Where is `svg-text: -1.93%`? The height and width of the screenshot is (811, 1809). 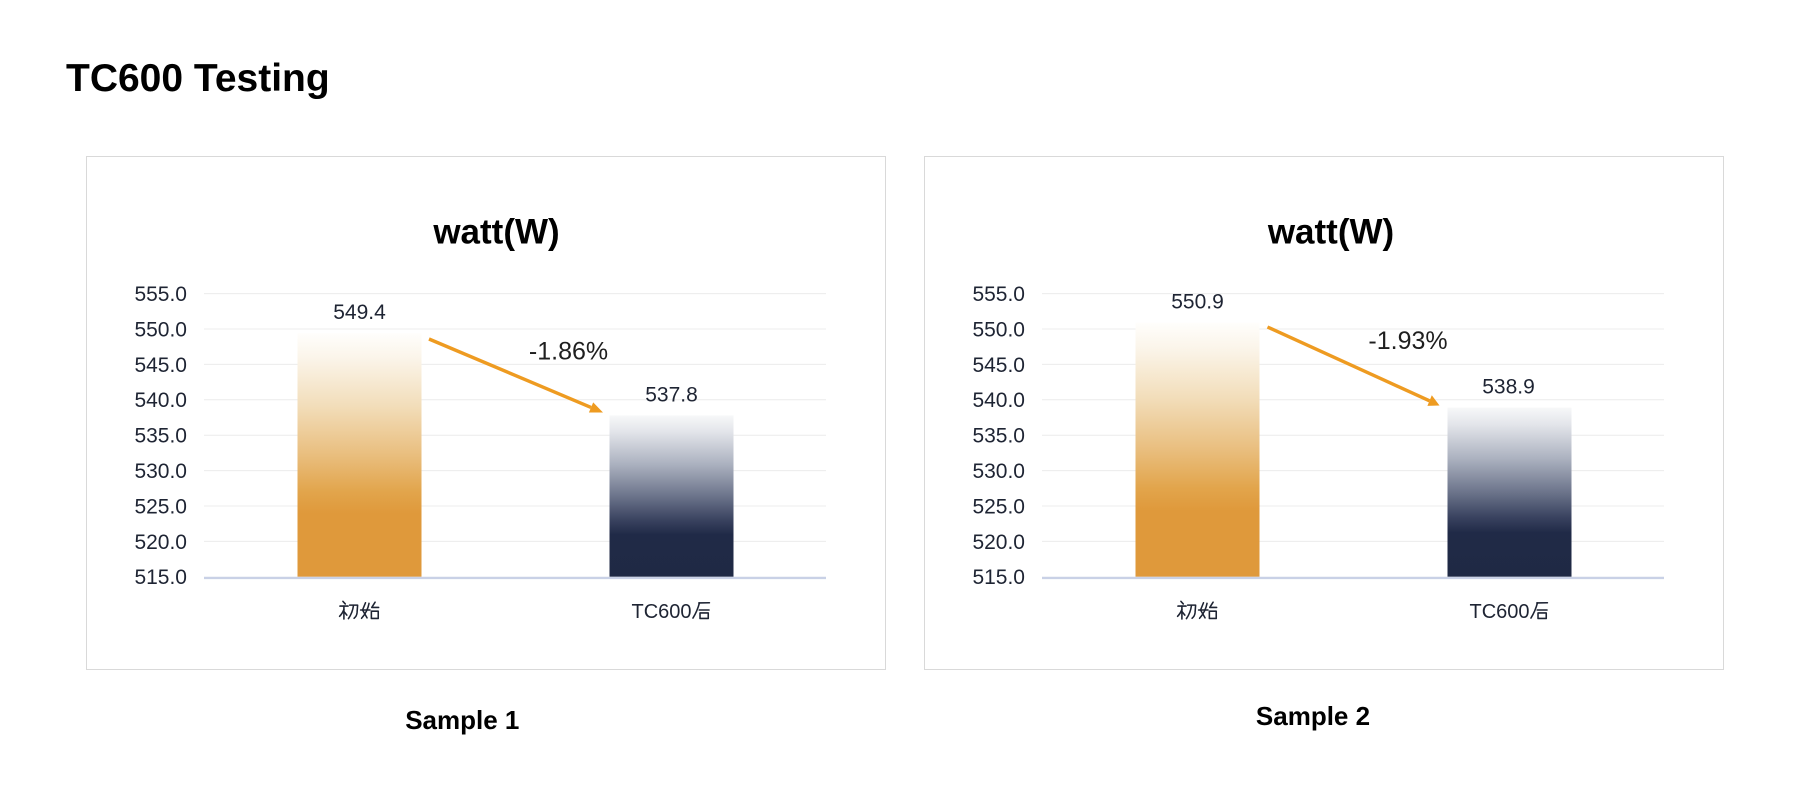
svg-text: -1.93% is located at coordinates (1407, 341).